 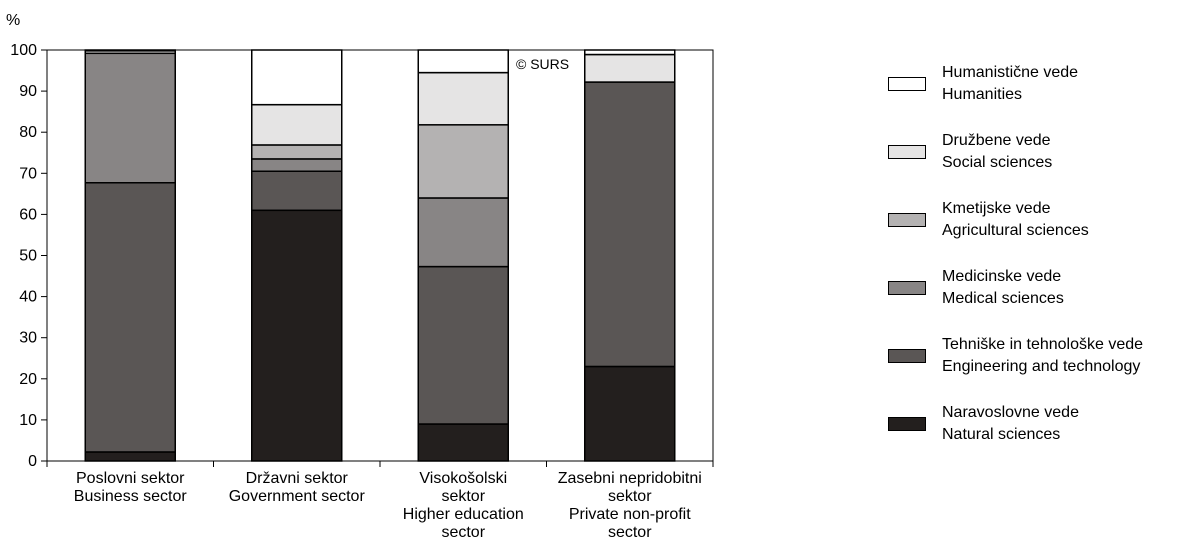 What do you see at coordinates (297, 496) in the screenshot?
I see `x-category-label-line: Government sector` at bounding box center [297, 496].